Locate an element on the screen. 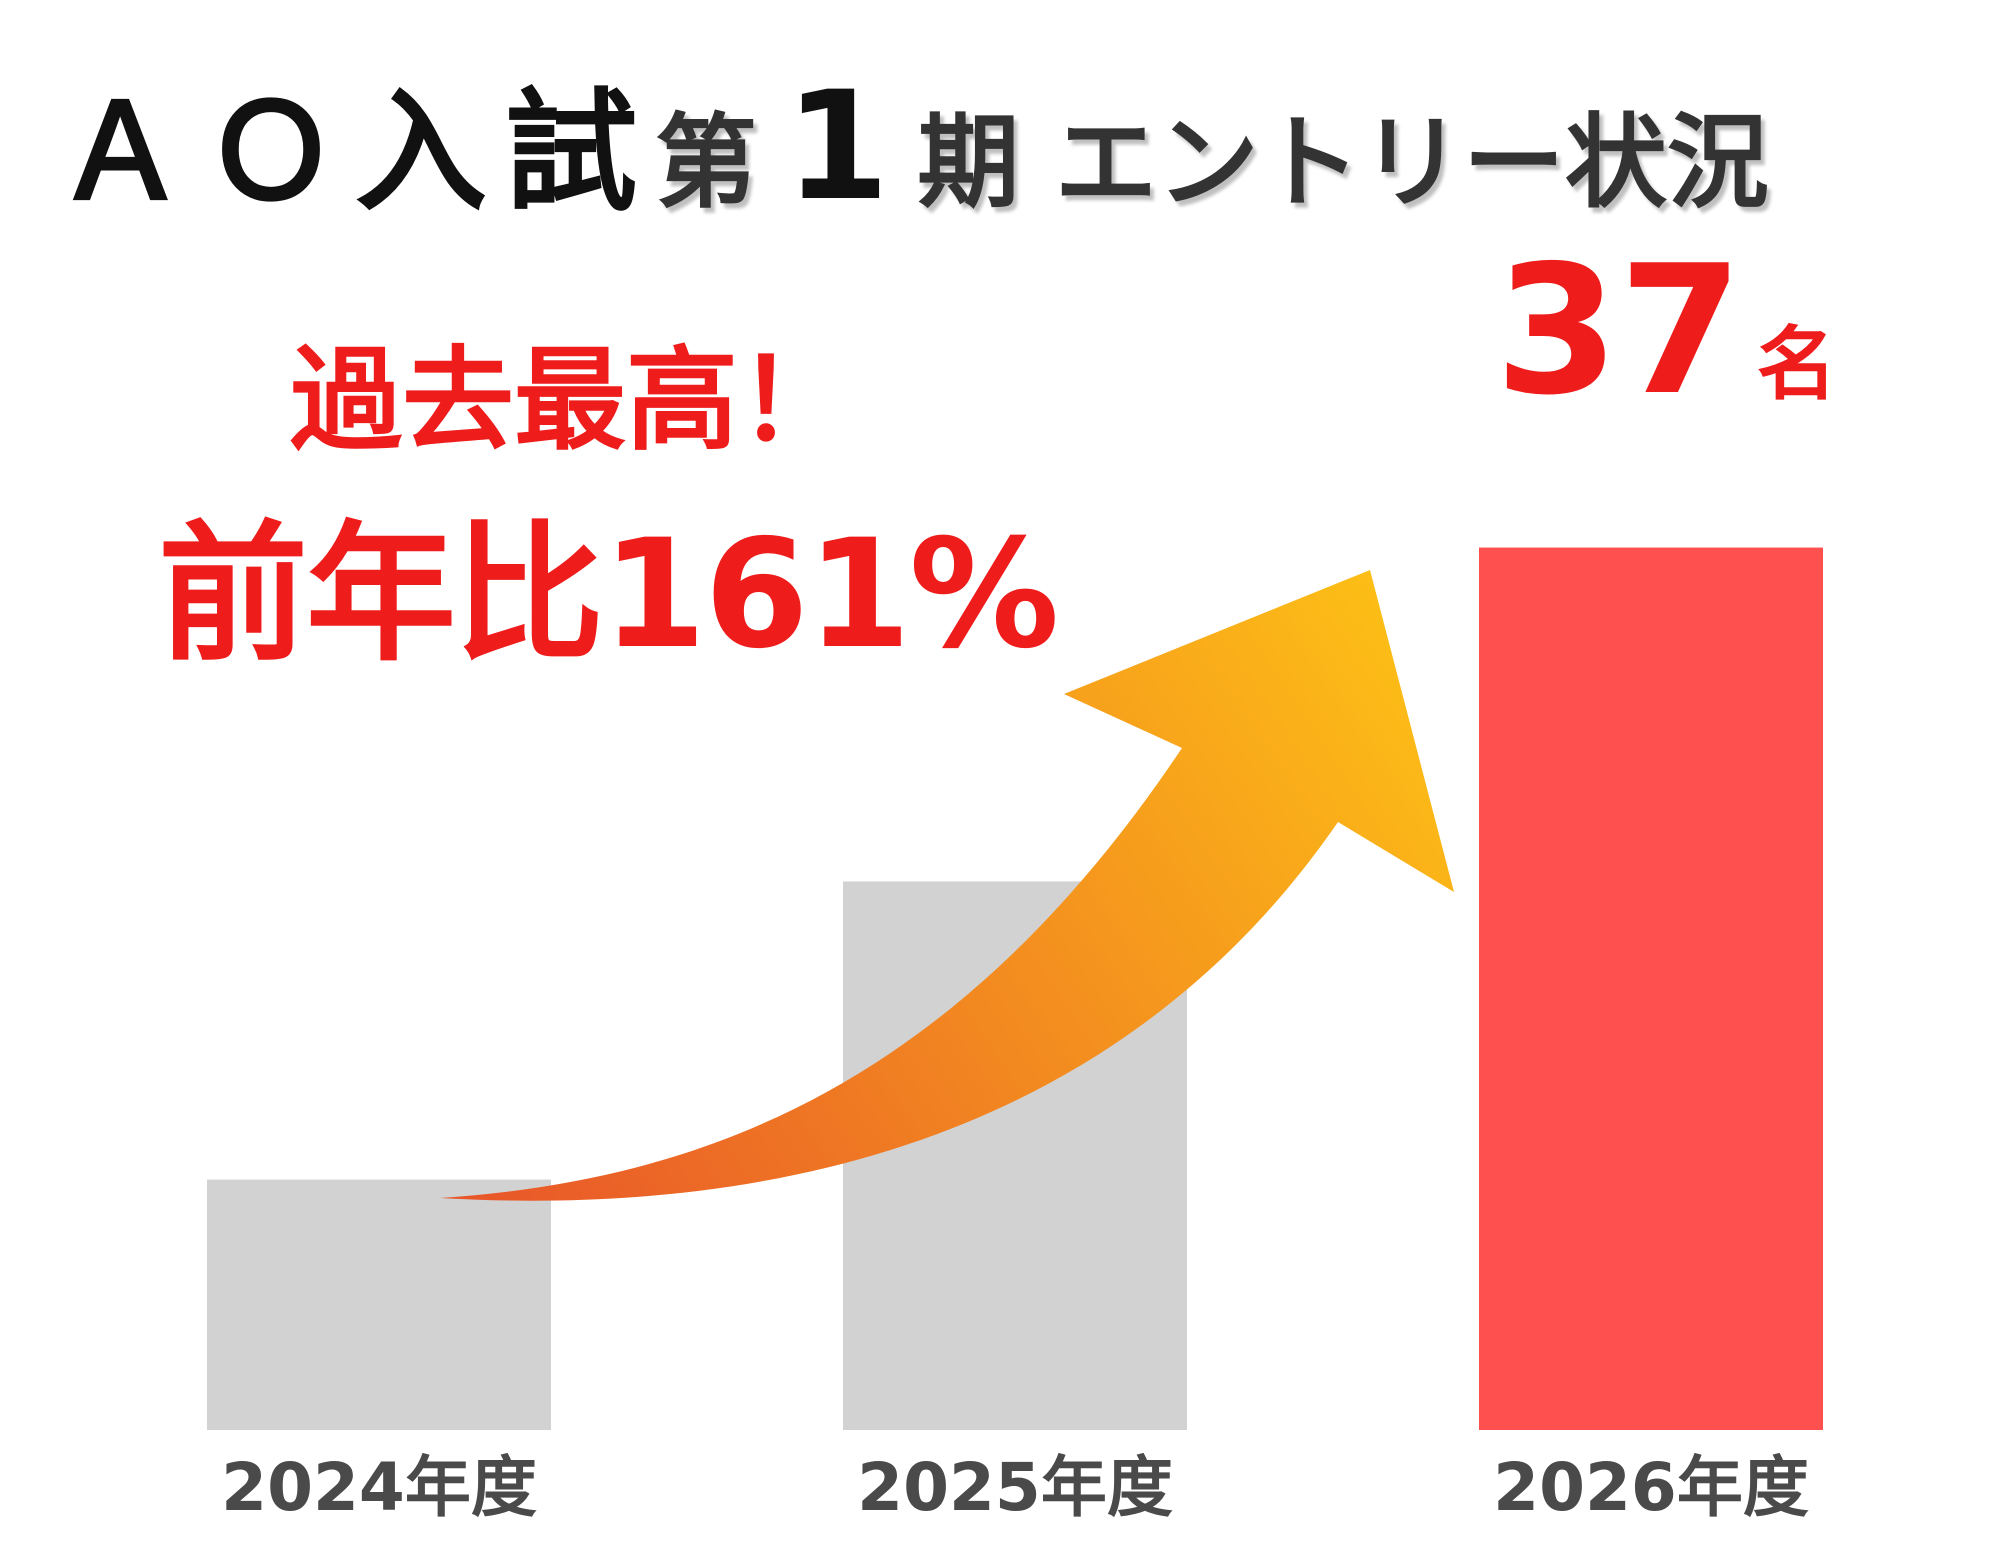 This screenshot has width=2000, height=1545. entry-count: 37 名 is located at coordinates (1666, 331).